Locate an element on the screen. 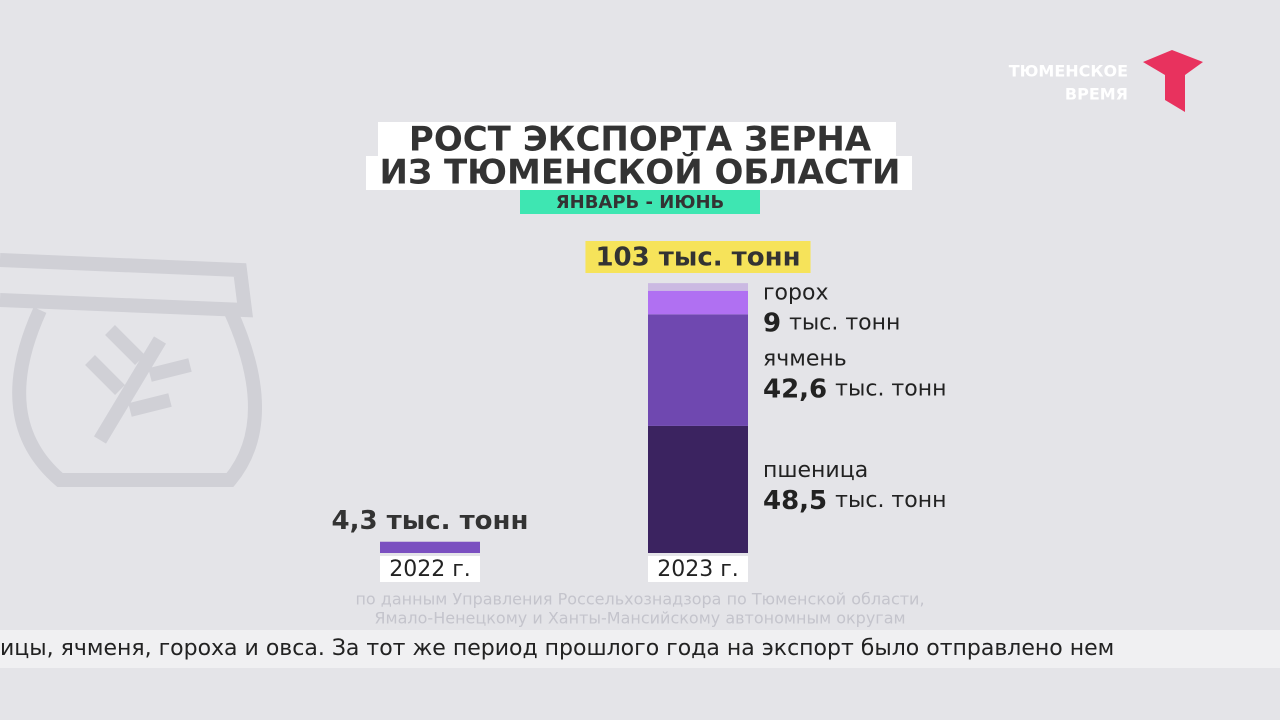 The width and height of the screenshot is (1280, 720). value-number: 9 is located at coordinates (772, 323).